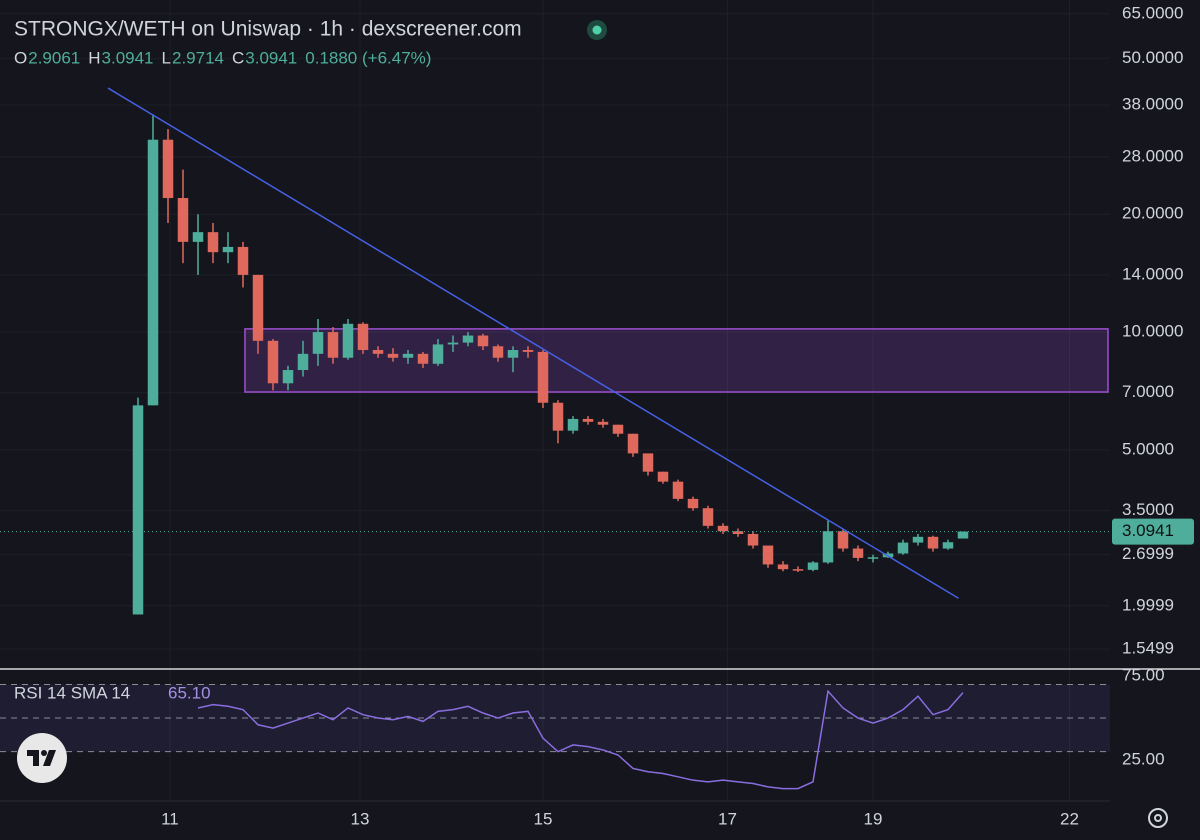 The image size is (1200, 840). I want to click on rsi-tick-label: 25.00, so click(1143, 759).